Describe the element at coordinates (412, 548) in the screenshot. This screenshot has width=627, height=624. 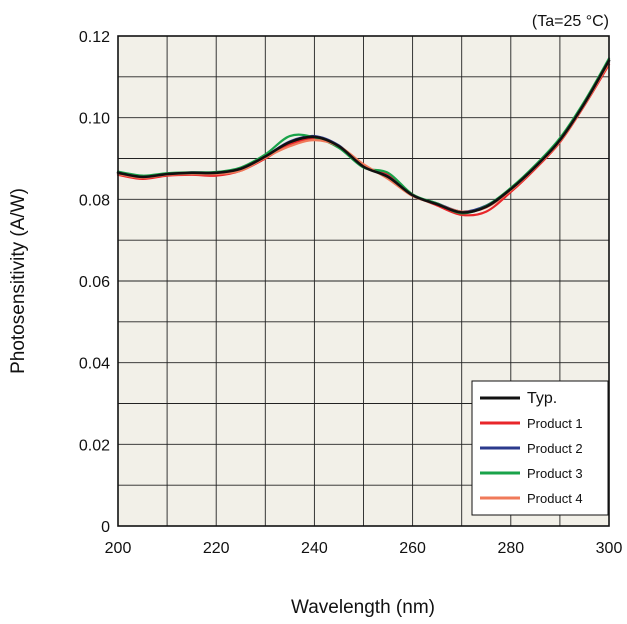
I see `x-tick-label: 260` at that location.